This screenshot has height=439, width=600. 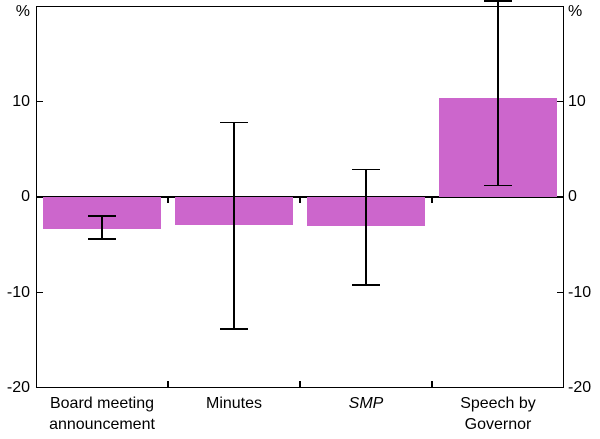 What do you see at coordinates (572, 196) in the screenshot?
I see `y-axis-label-right: 0` at bounding box center [572, 196].